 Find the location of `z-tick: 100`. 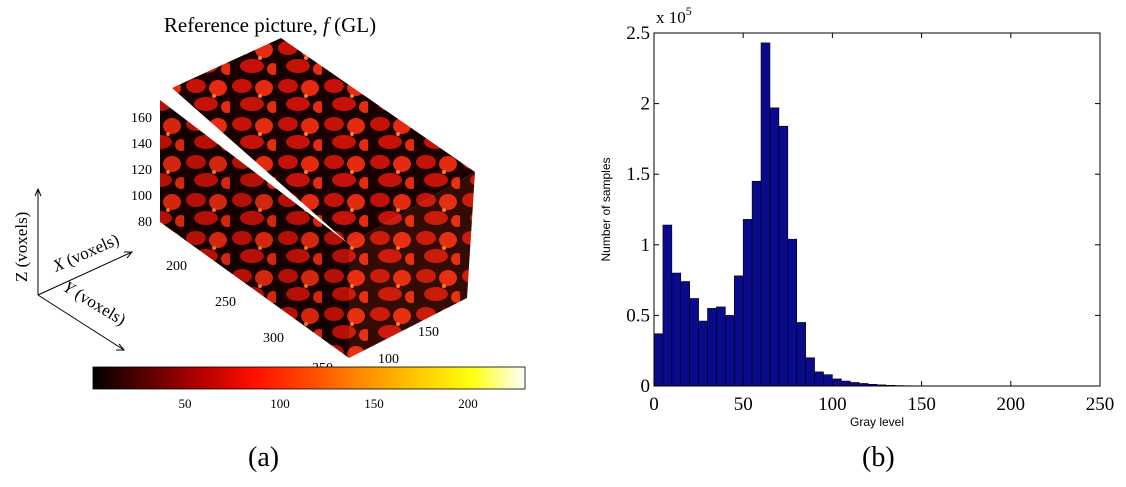

z-tick: 100 is located at coordinates (141, 196).